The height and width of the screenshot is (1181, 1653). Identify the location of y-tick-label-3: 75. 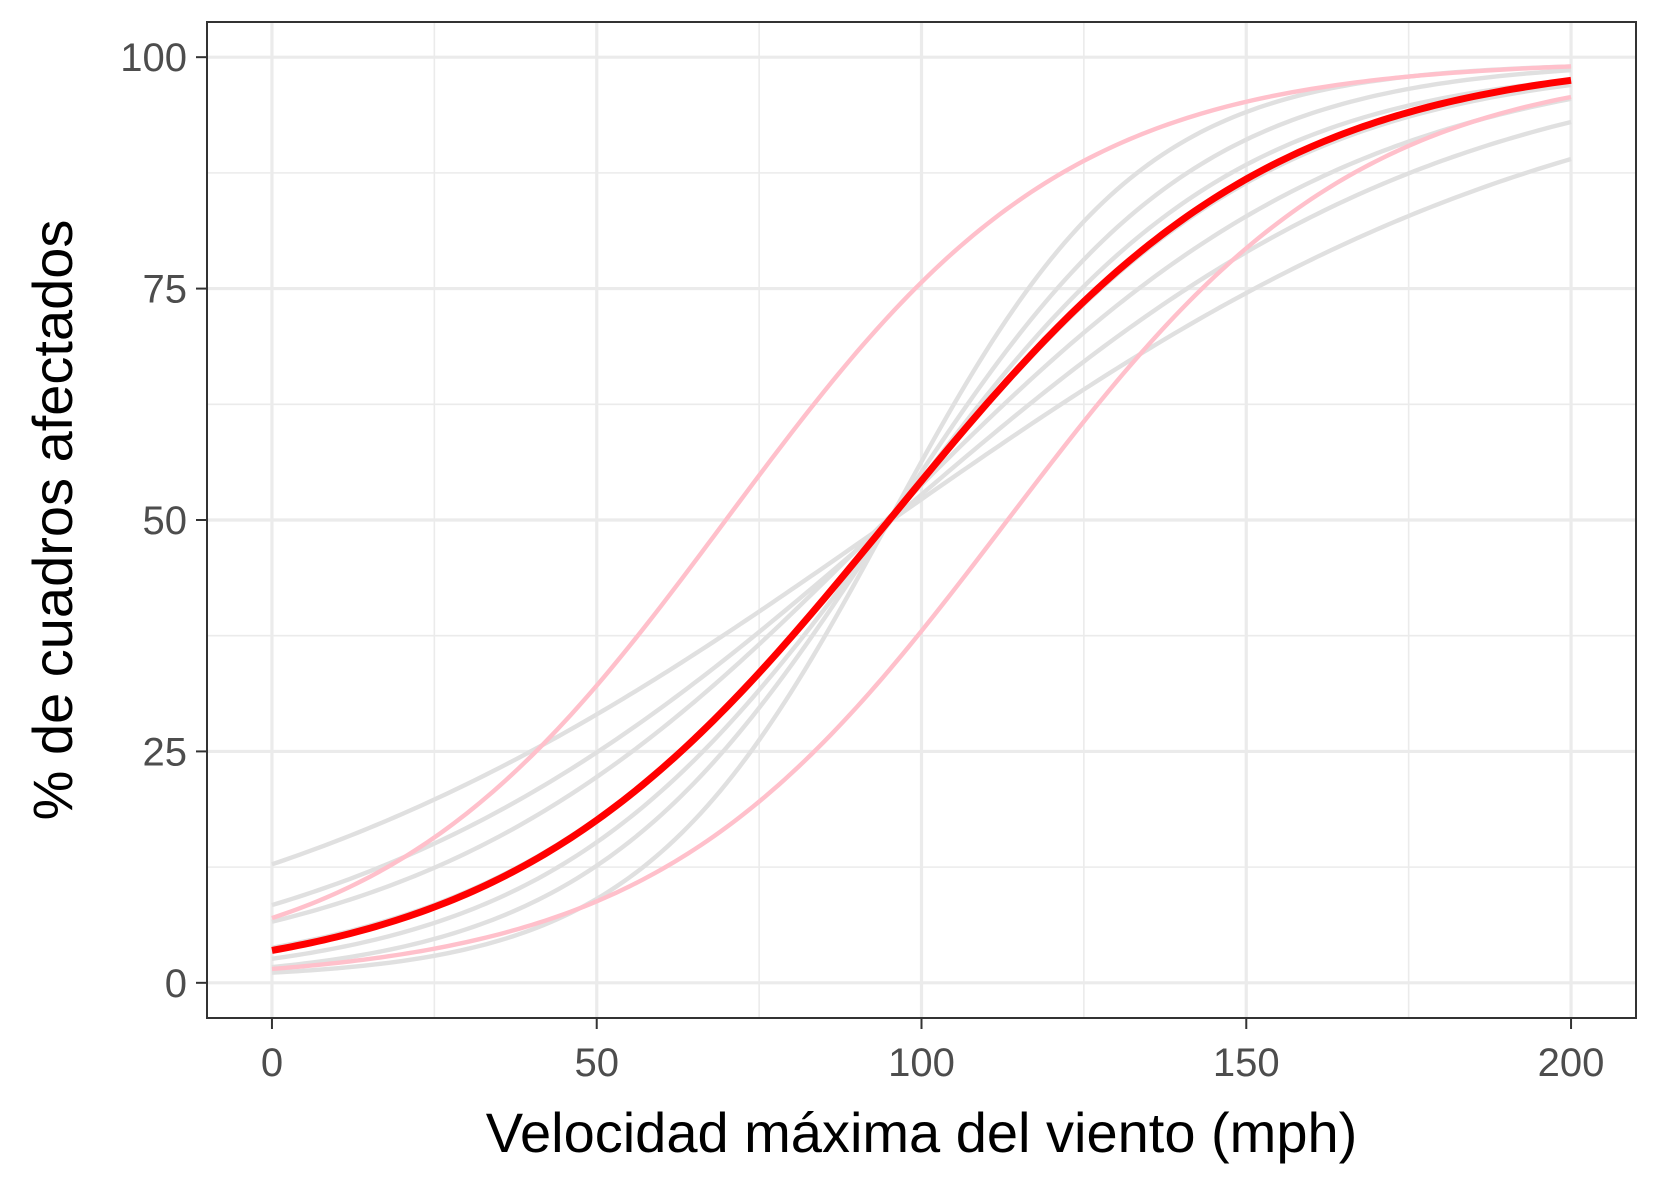
(165, 290).